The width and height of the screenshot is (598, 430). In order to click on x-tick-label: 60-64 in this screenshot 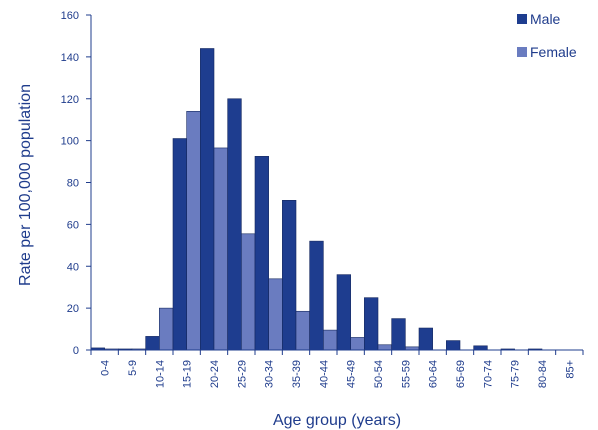, I will do `click(434, 374)`.